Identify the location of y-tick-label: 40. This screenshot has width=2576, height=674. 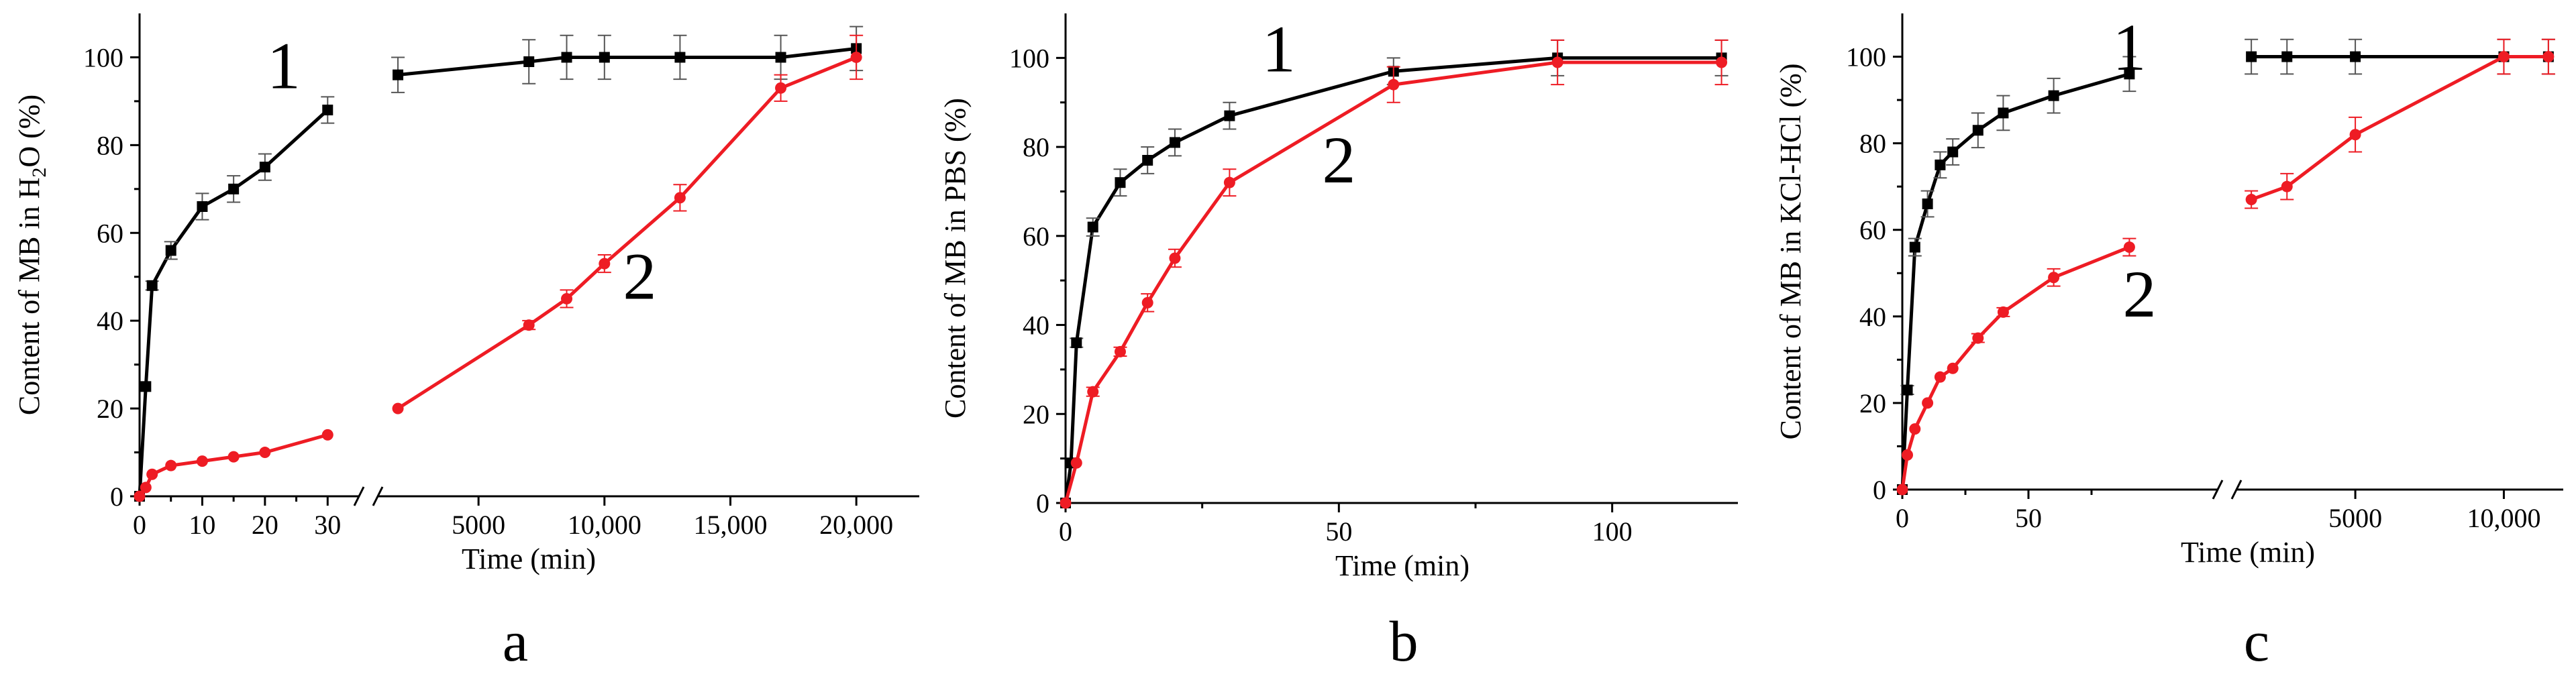
(110, 321).